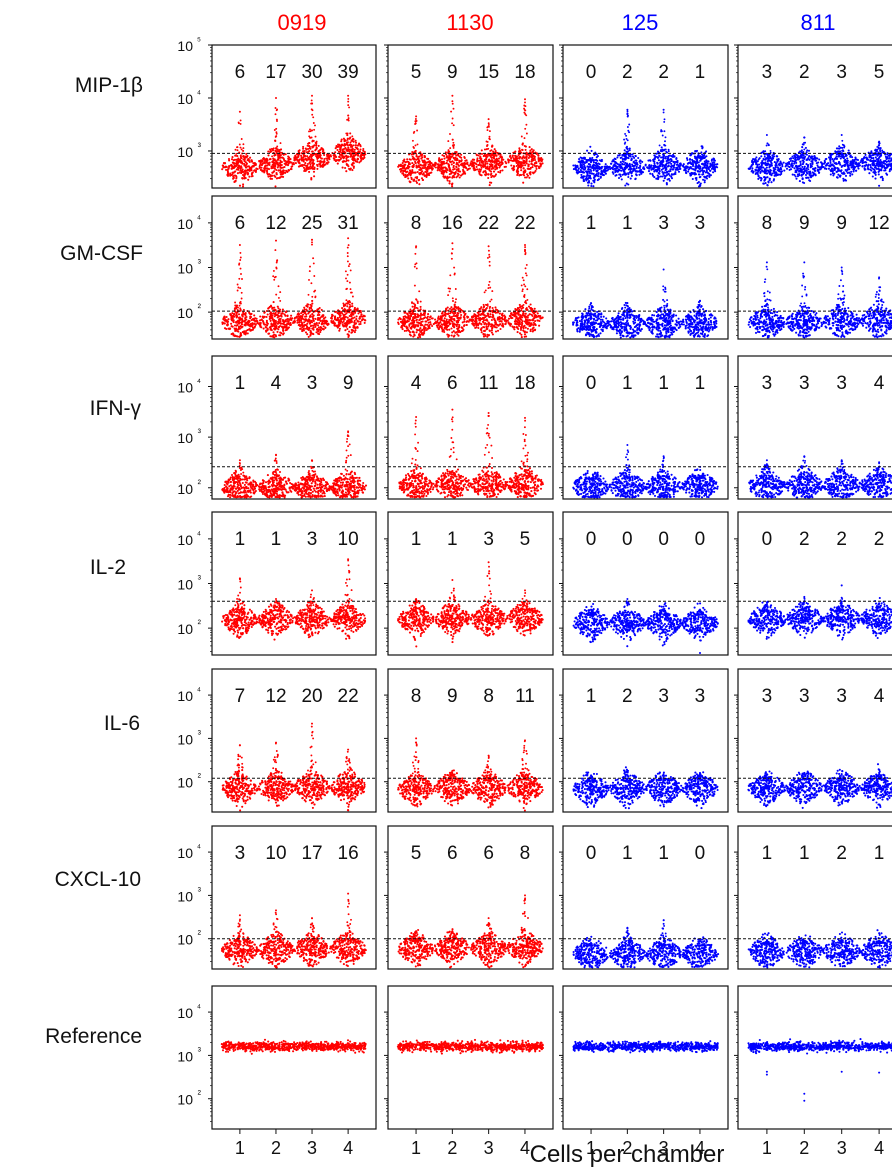 This screenshot has width=892, height=1173. What do you see at coordinates (312, 95) in the screenshot?
I see `swarm-point-max` at bounding box center [312, 95].